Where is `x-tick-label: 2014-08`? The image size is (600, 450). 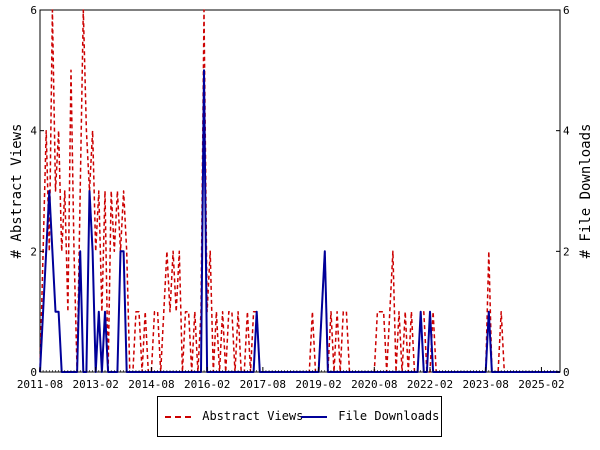 x-tick-label: 2014-08 is located at coordinates (151, 384).